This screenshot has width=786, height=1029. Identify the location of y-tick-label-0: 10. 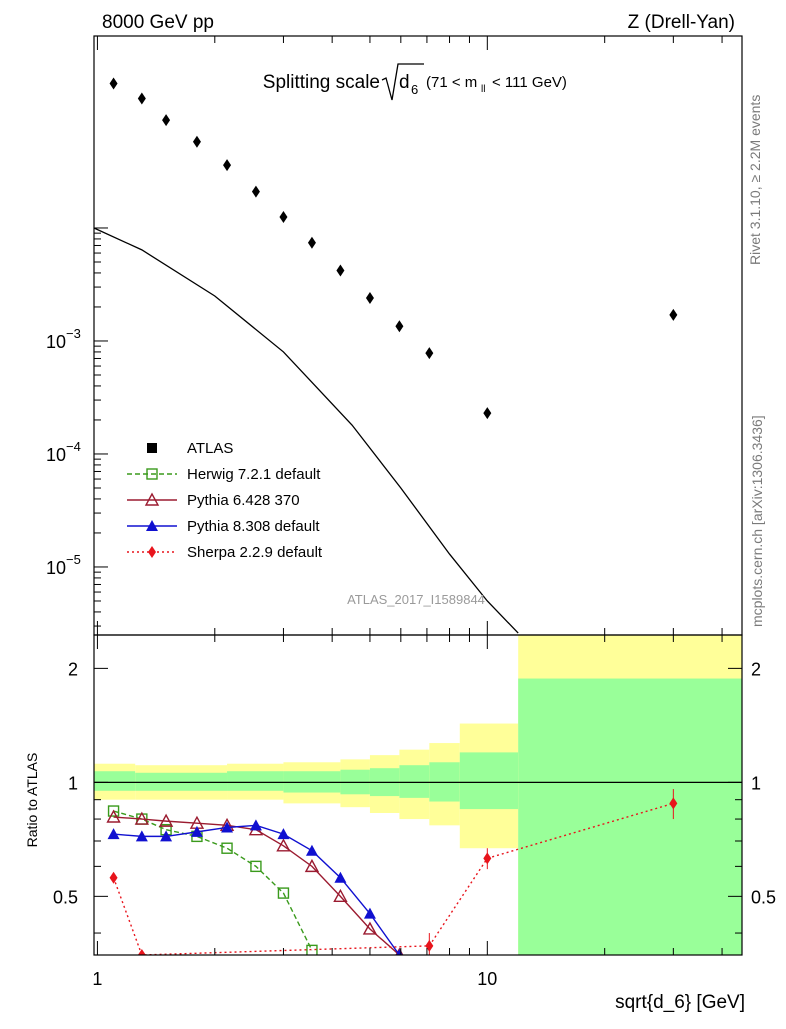
(56, 342).